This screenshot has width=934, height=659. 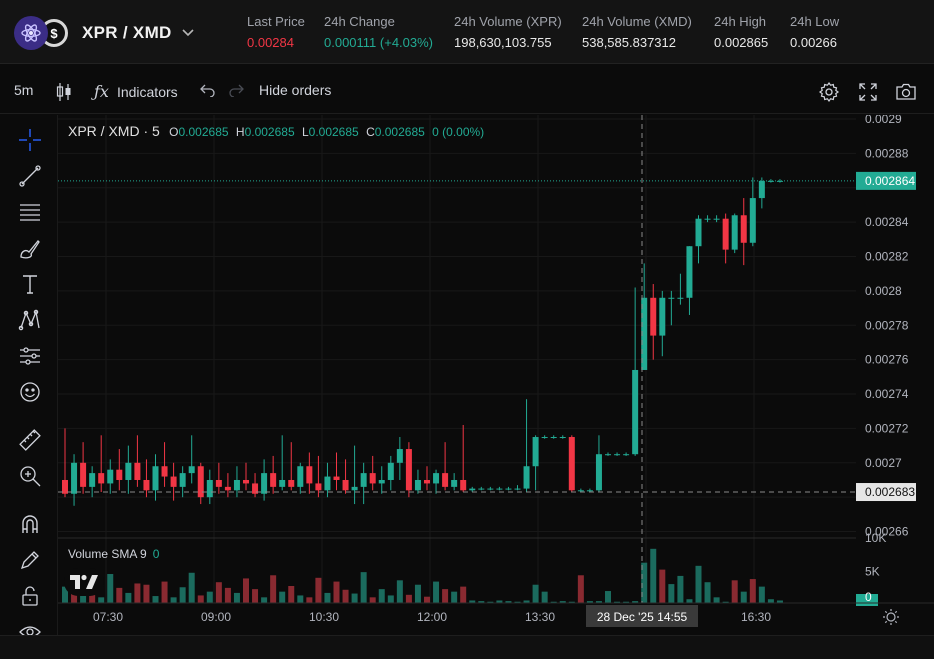 What do you see at coordinates (30, 524) in the screenshot?
I see `magnet-icon` at bounding box center [30, 524].